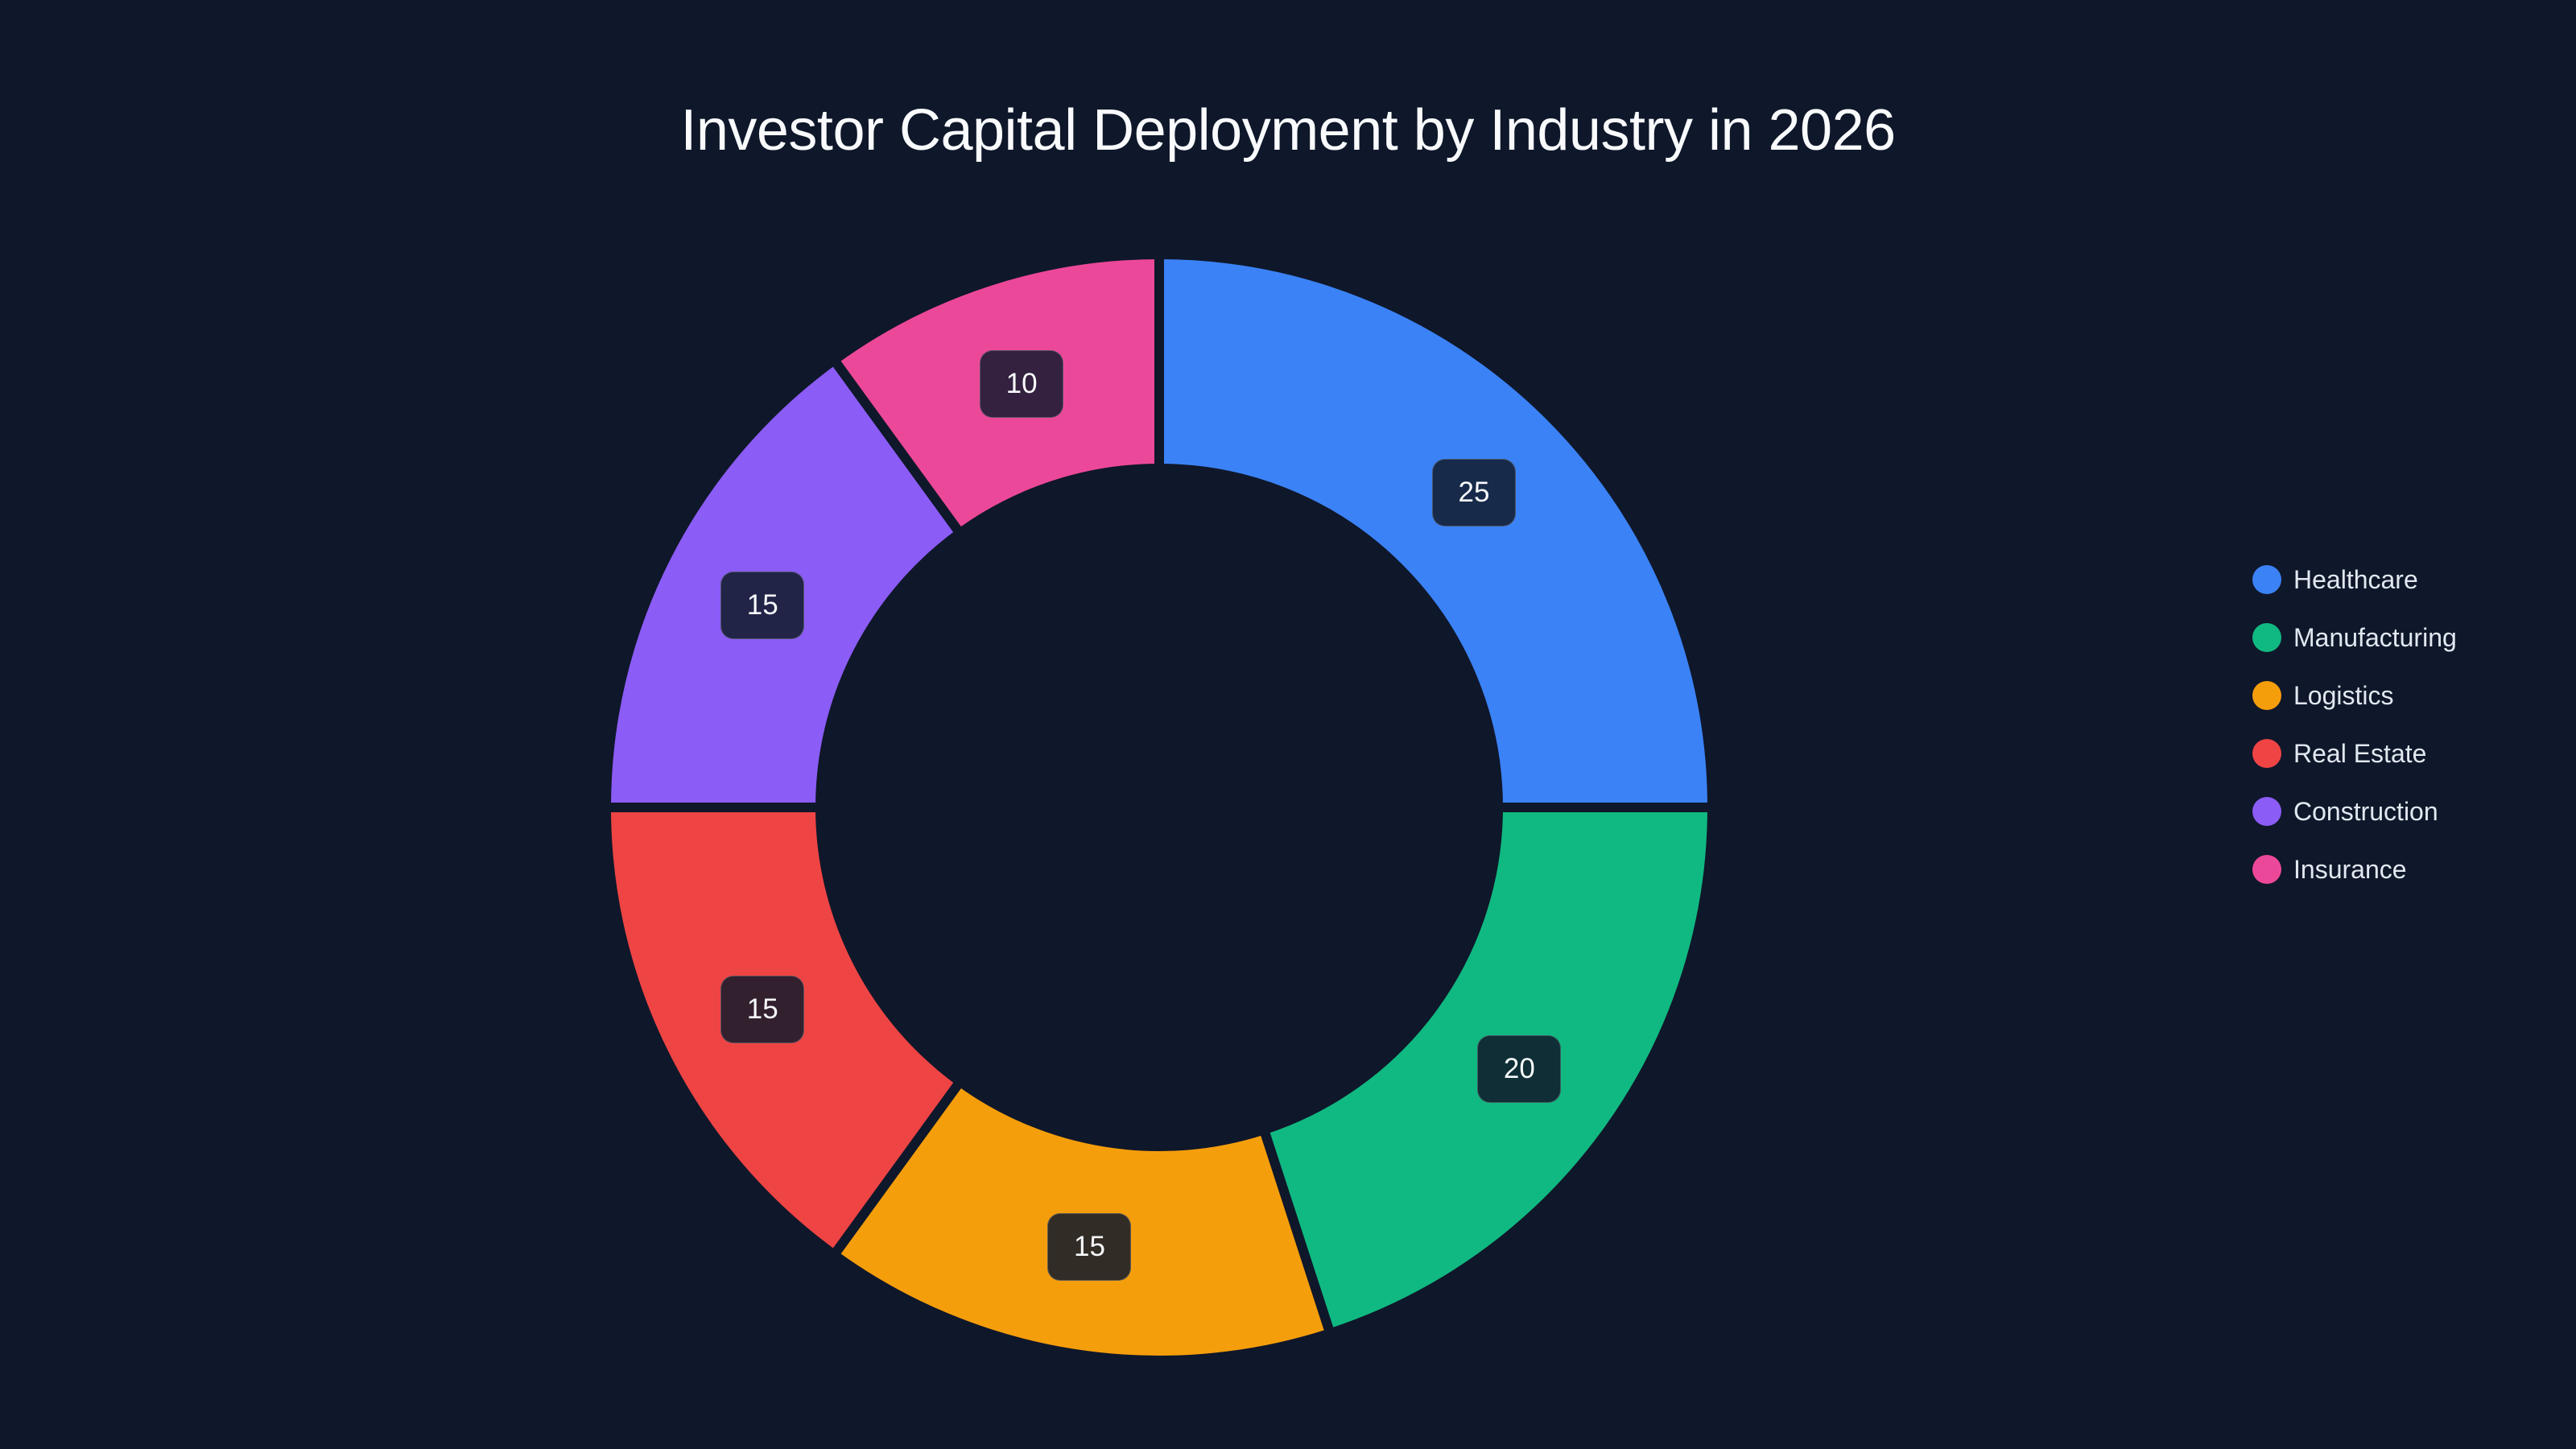 Image resolution: width=2576 pixels, height=1449 pixels. I want to click on legend-item-insurance: Insurance, so click(2354, 869).